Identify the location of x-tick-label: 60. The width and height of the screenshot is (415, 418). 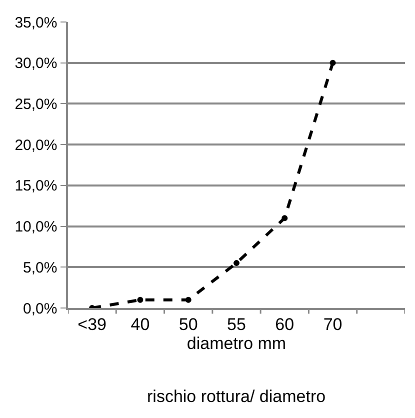
(284, 324).